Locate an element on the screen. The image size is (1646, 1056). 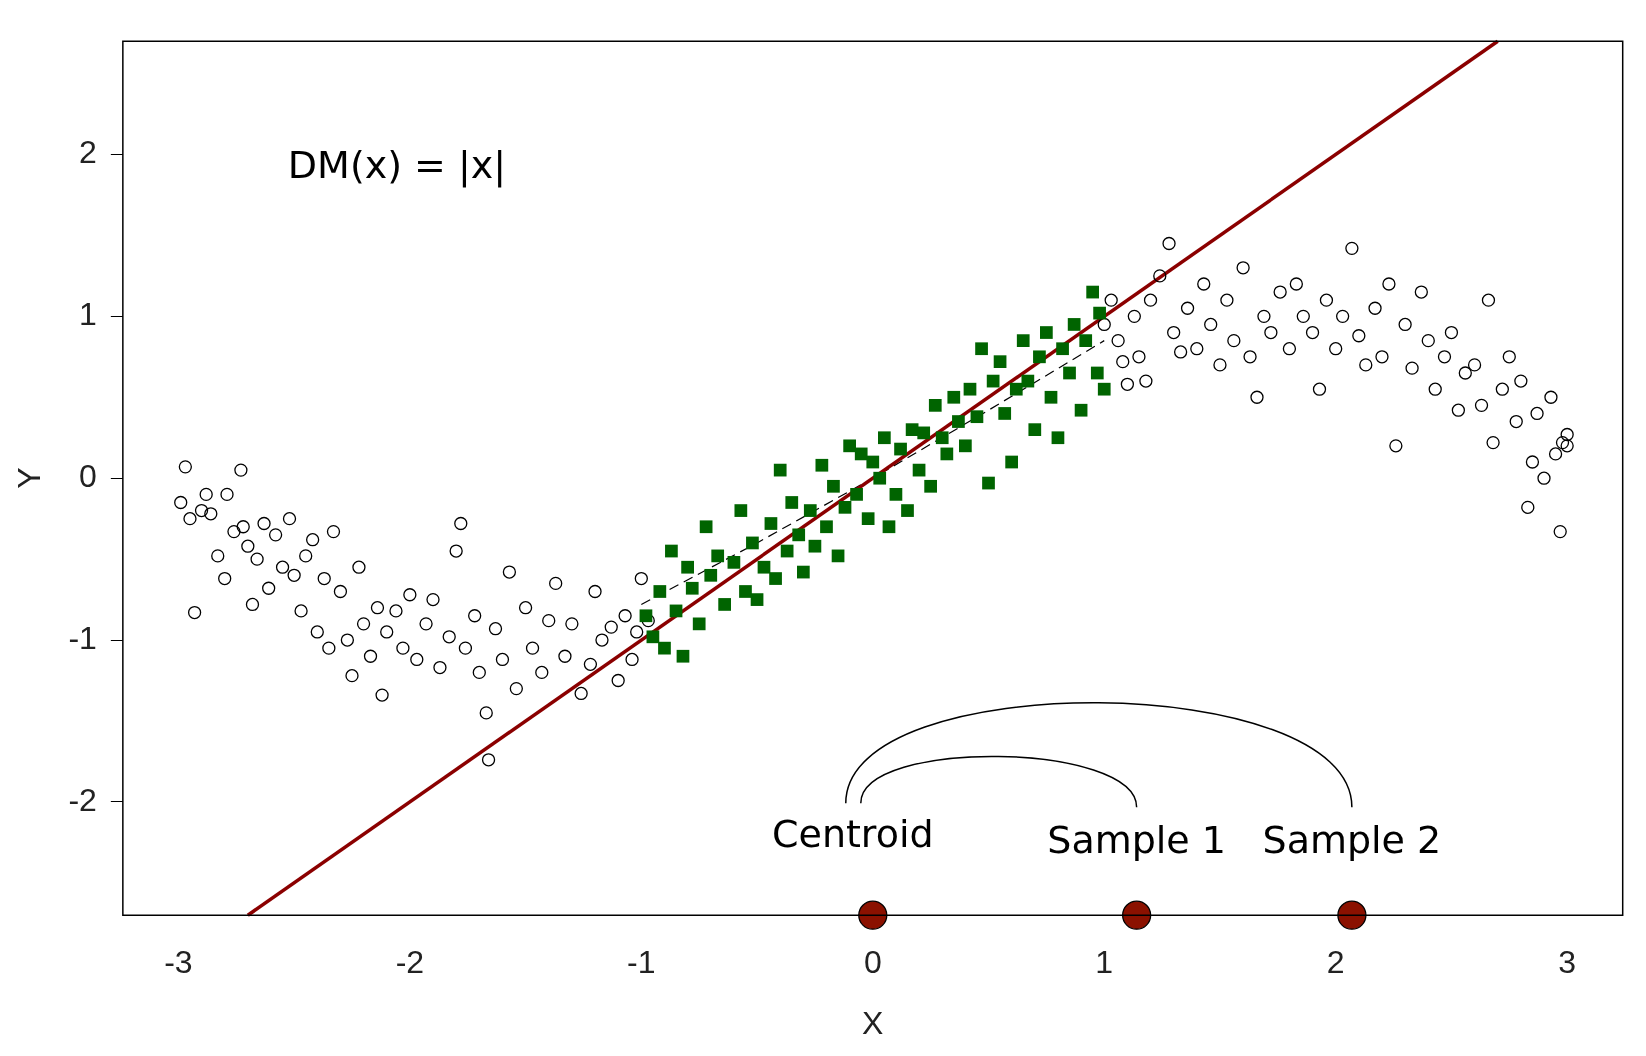
x-tick-label: 0 is located at coordinates (872, 962).